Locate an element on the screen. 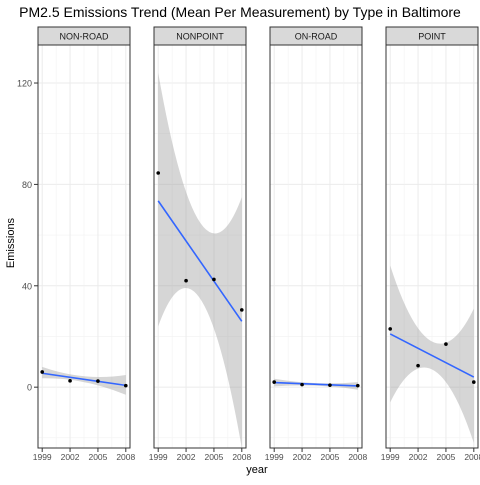 The image size is (480, 485). x-axis-label: year is located at coordinates (257, 470).